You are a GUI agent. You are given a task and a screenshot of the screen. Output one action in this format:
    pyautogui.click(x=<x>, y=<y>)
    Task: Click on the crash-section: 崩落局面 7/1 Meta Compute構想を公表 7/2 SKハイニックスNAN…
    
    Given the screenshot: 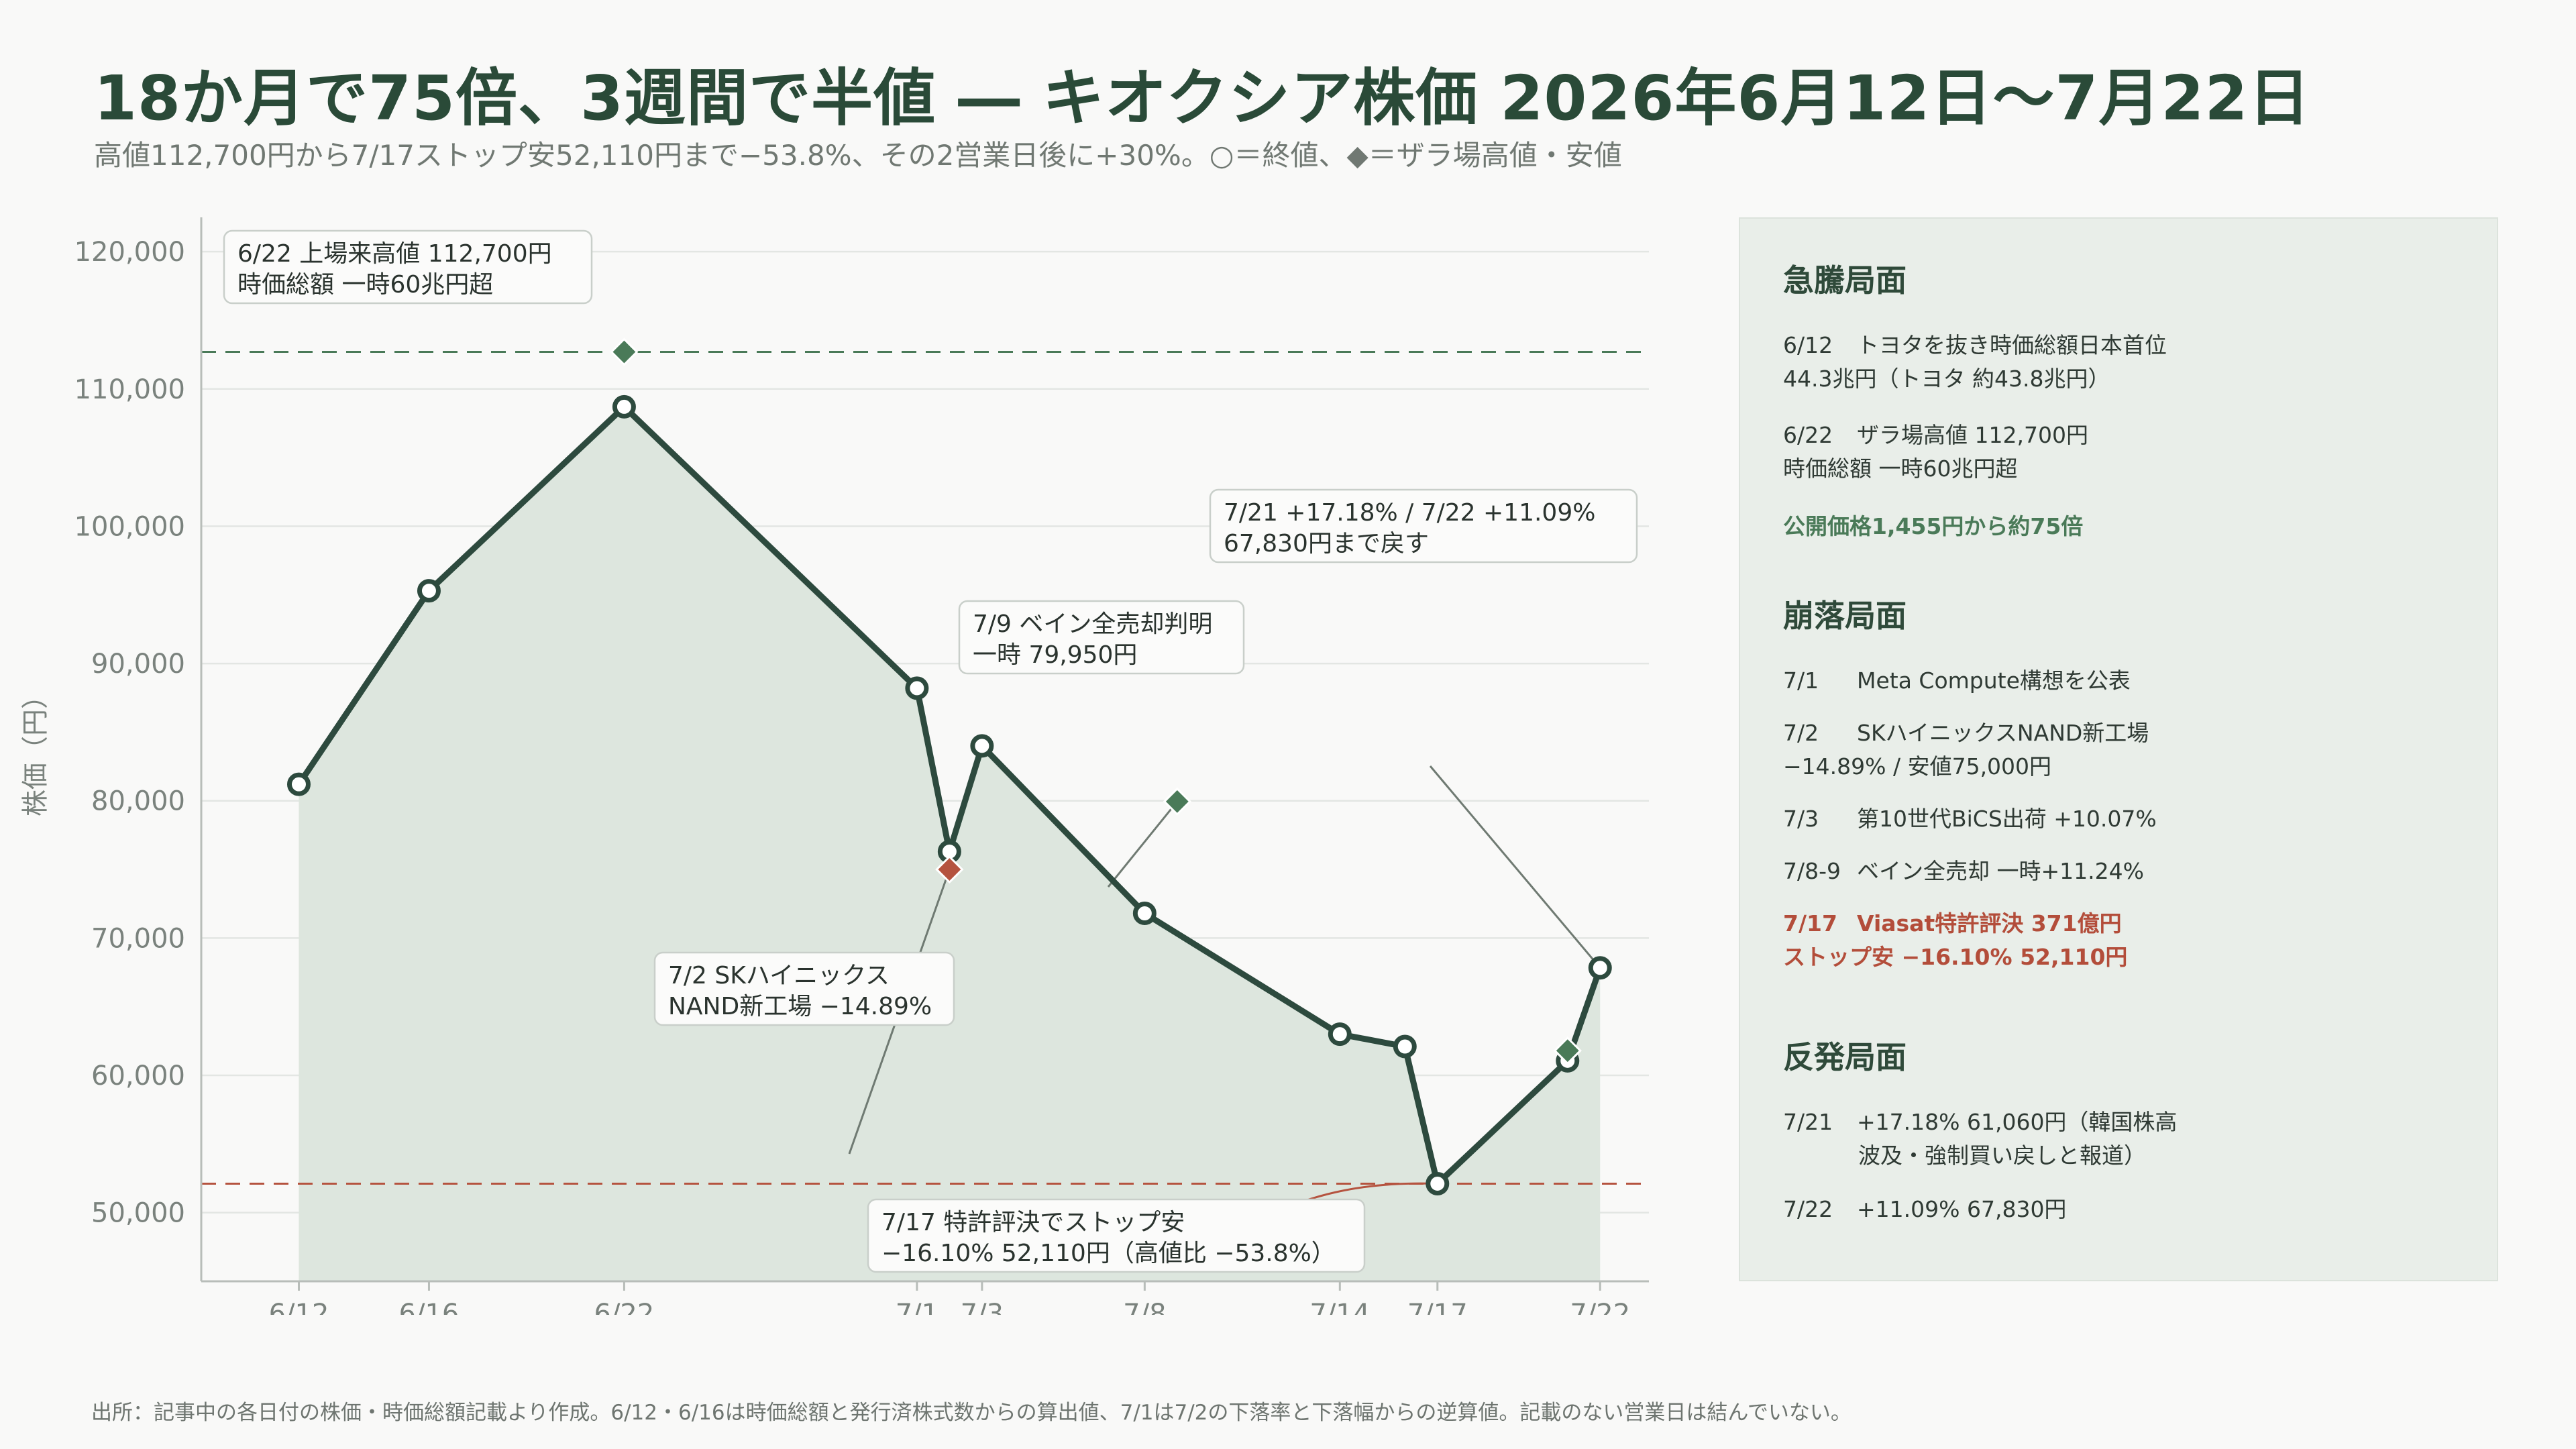 What is the action you would take?
    pyautogui.click(x=1970, y=783)
    